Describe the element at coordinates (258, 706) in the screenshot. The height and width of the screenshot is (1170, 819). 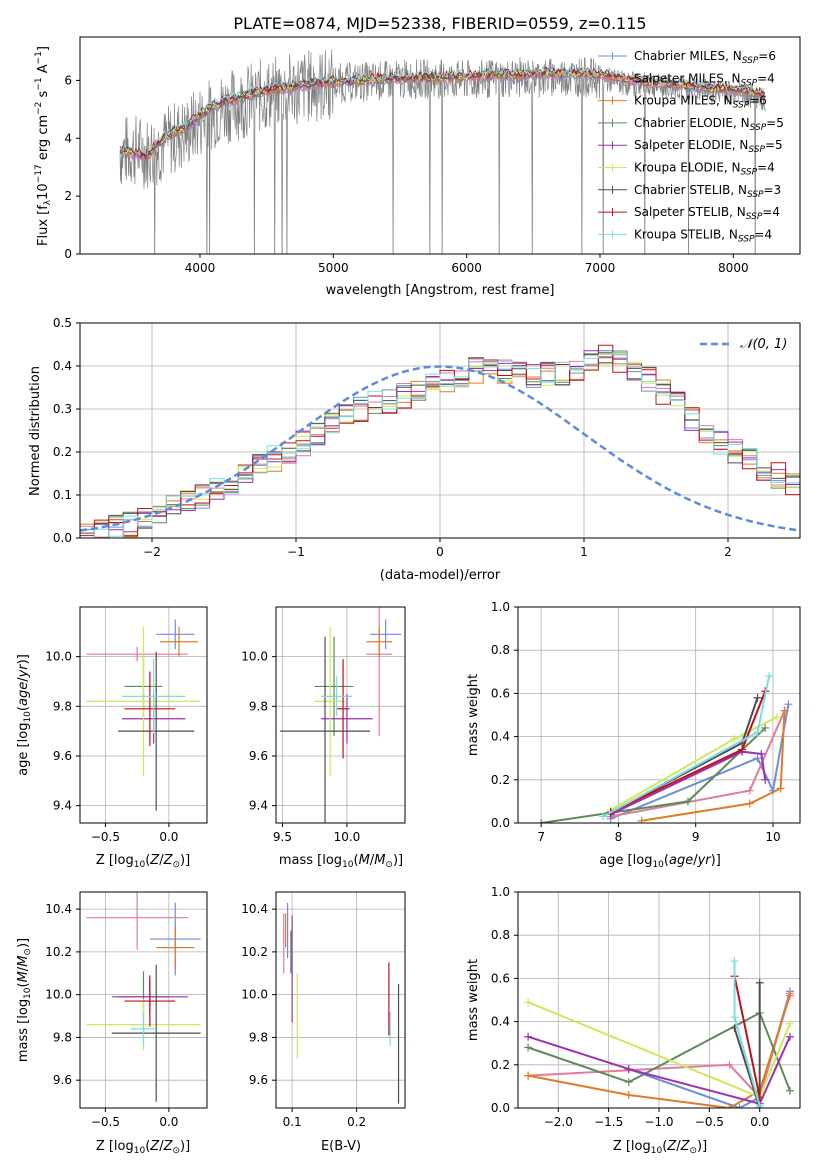
I see `age-vs-mass-ytick-label: 9.8` at that location.